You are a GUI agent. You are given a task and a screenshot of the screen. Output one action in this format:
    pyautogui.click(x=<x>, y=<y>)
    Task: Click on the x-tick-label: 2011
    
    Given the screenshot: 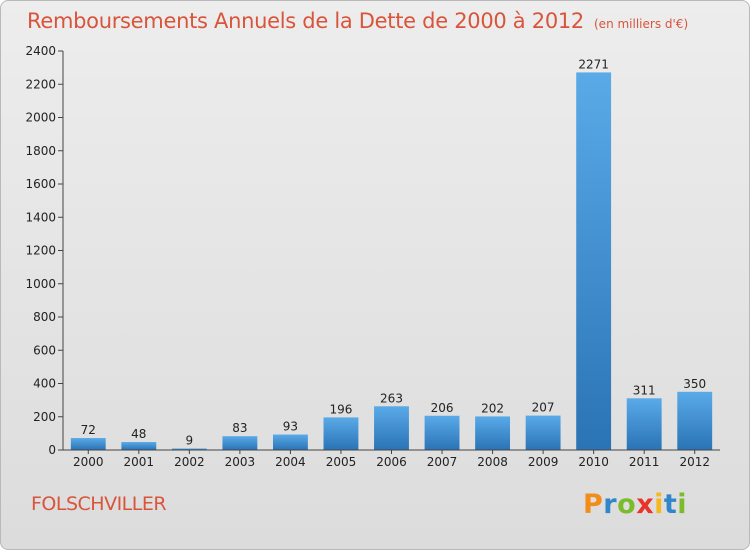 What is the action you would take?
    pyautogui.click(x=644, y=462)
    